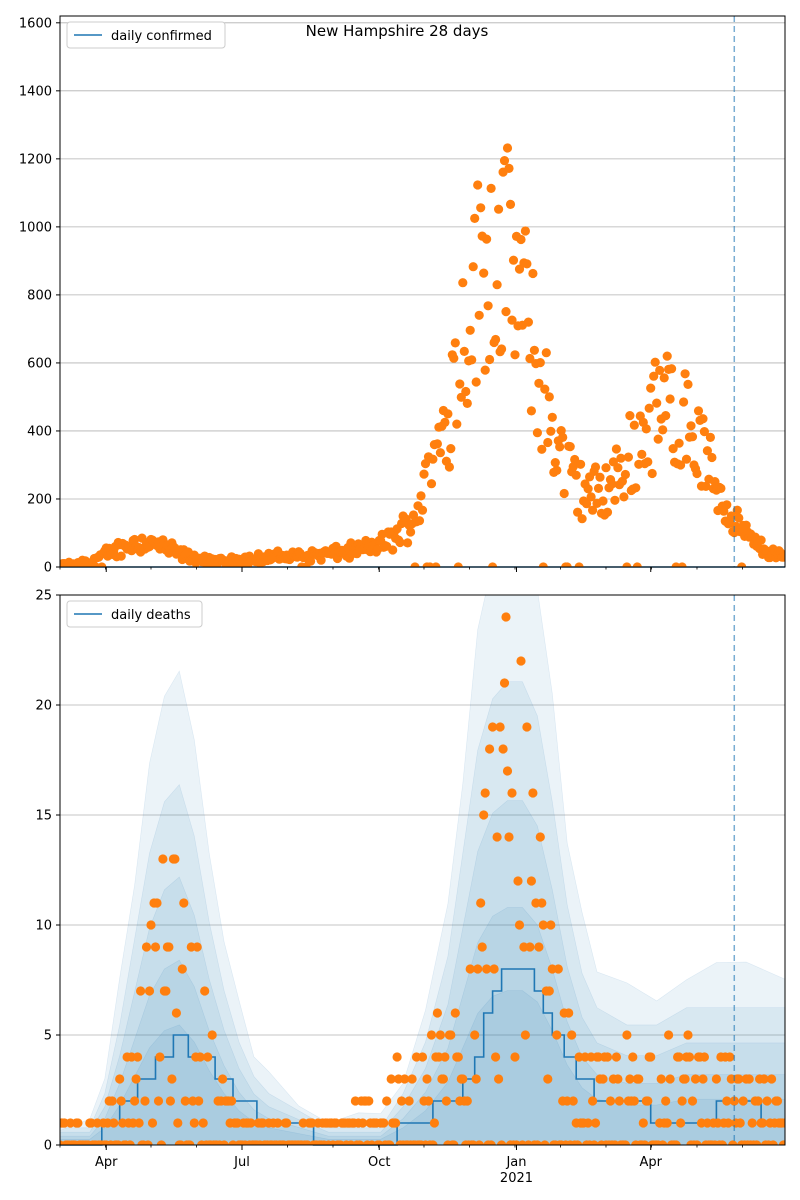  I want to click on y-tick-label: 1200, so click(35, 159).